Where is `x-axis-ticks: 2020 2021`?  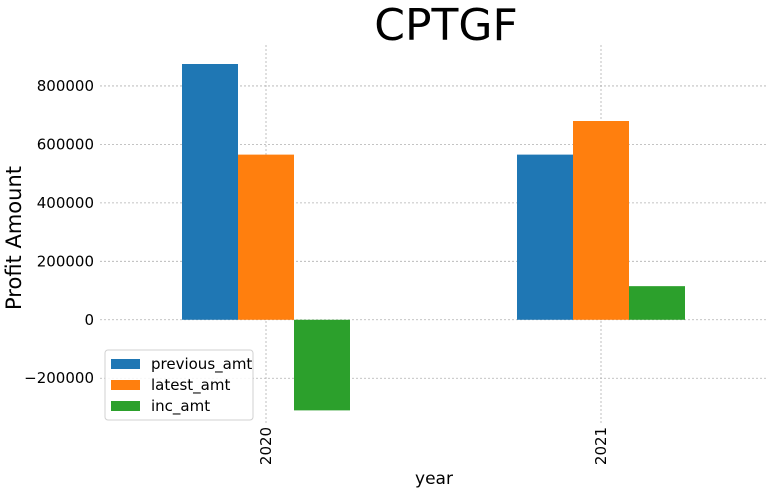 x-axis-ticks: 2020 2021 is located at coordinates (433, 446).